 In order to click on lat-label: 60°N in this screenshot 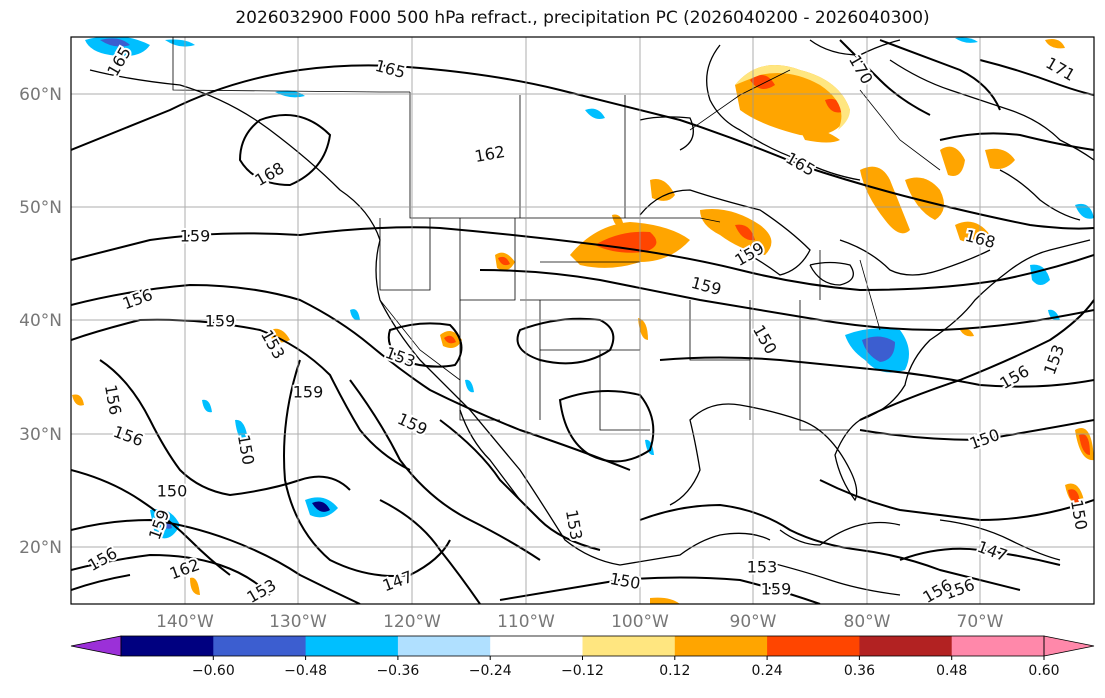, I will do `click(40, 95)`.